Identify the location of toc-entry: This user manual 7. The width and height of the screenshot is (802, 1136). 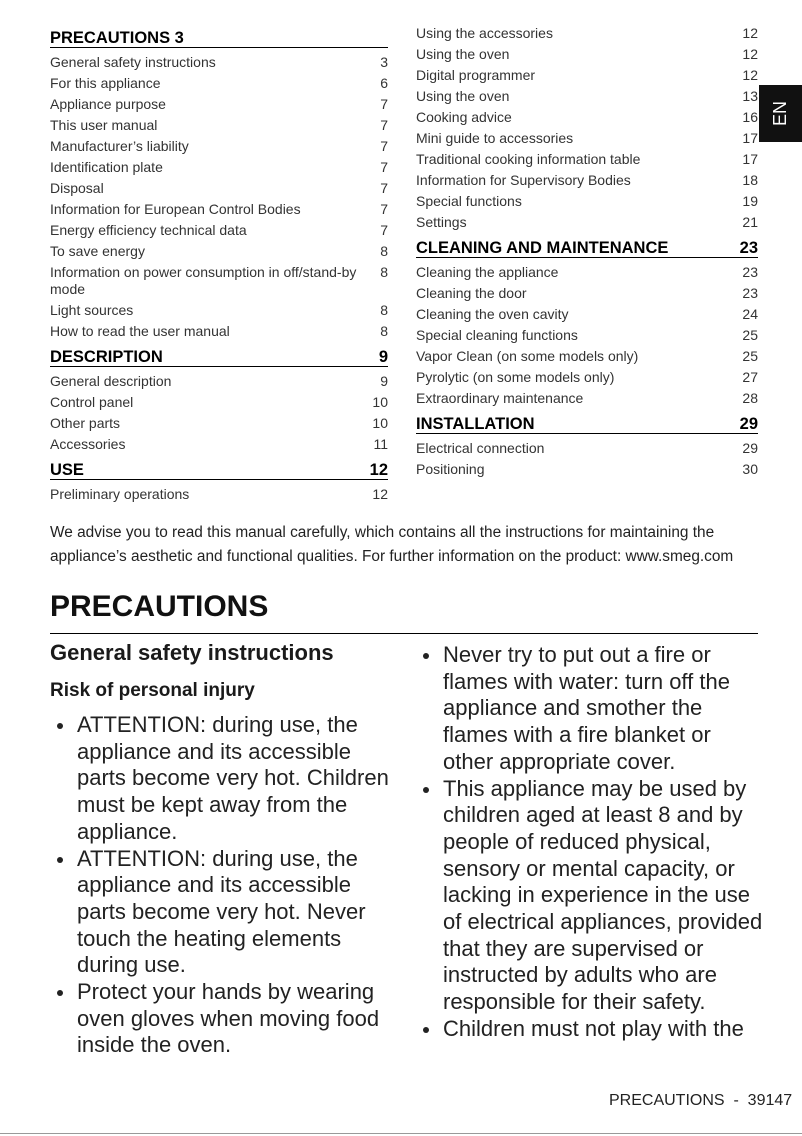
(219, 125).